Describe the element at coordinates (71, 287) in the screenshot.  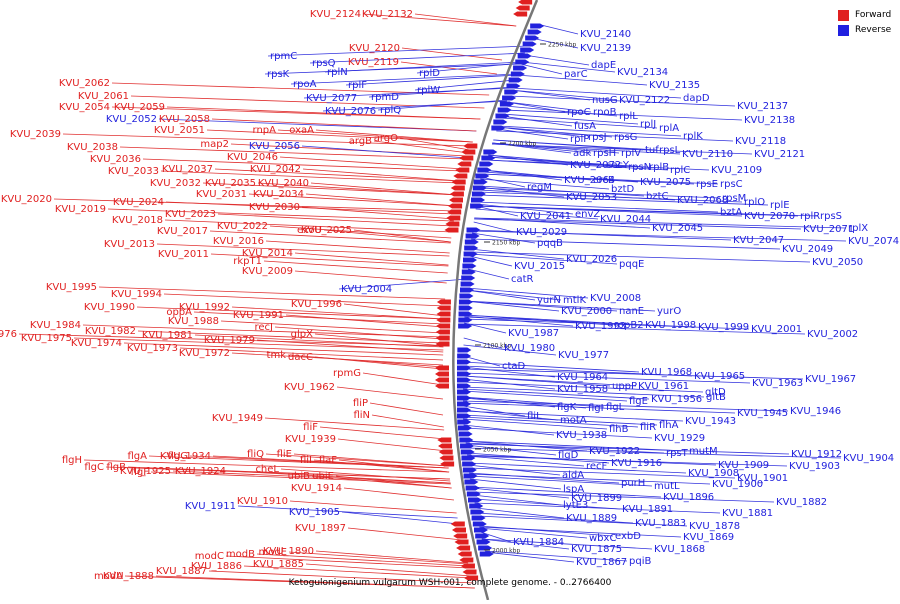
I see `gene-label: KVU_1995` at that location.